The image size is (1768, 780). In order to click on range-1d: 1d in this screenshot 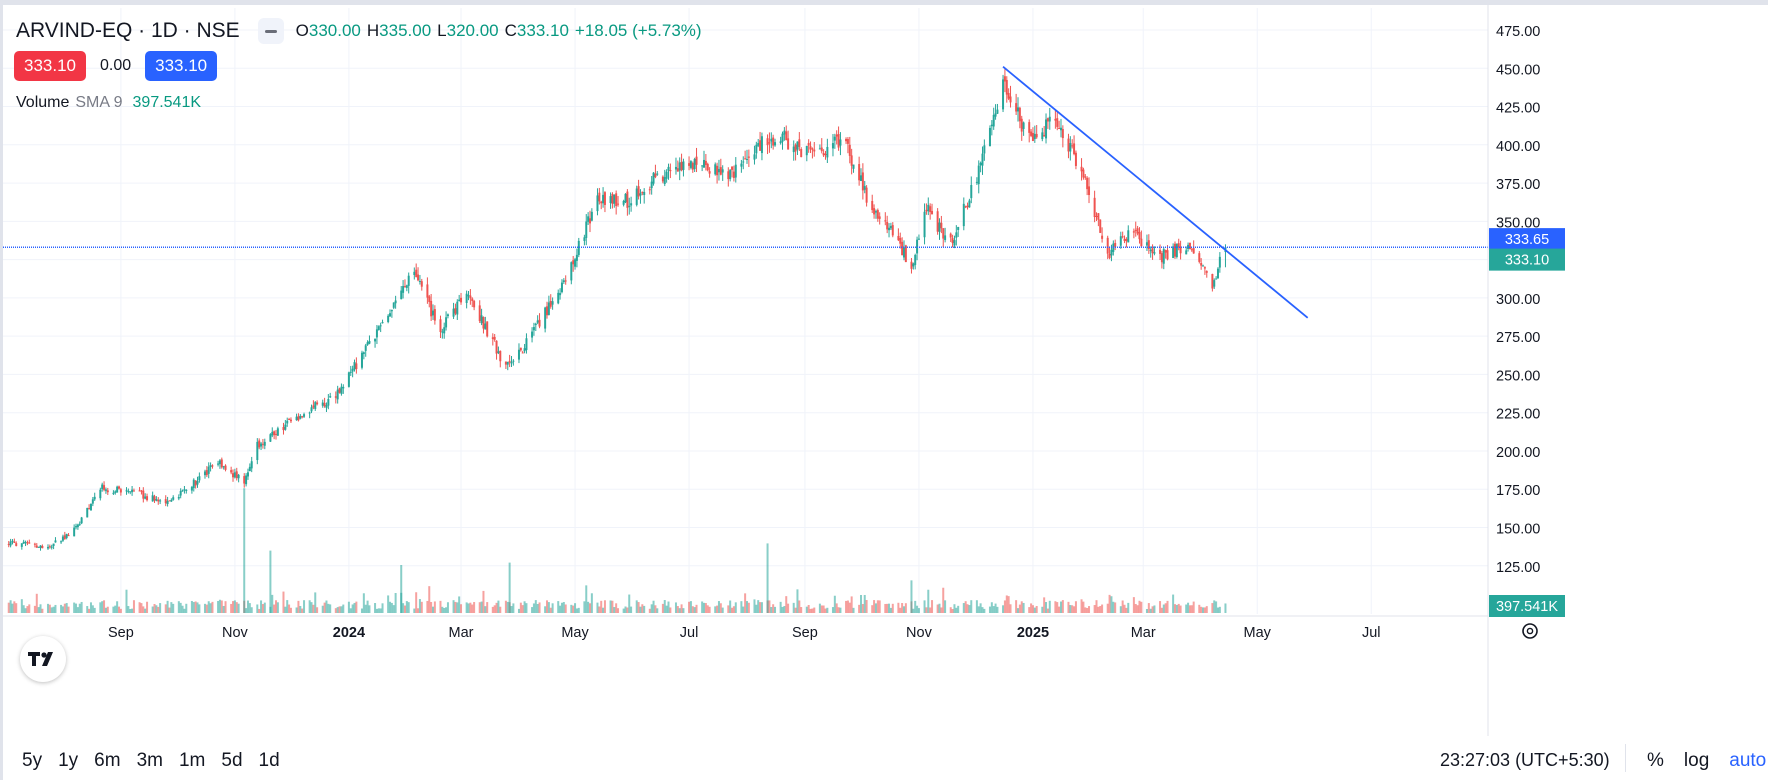, I will do `click(269, 760)`.